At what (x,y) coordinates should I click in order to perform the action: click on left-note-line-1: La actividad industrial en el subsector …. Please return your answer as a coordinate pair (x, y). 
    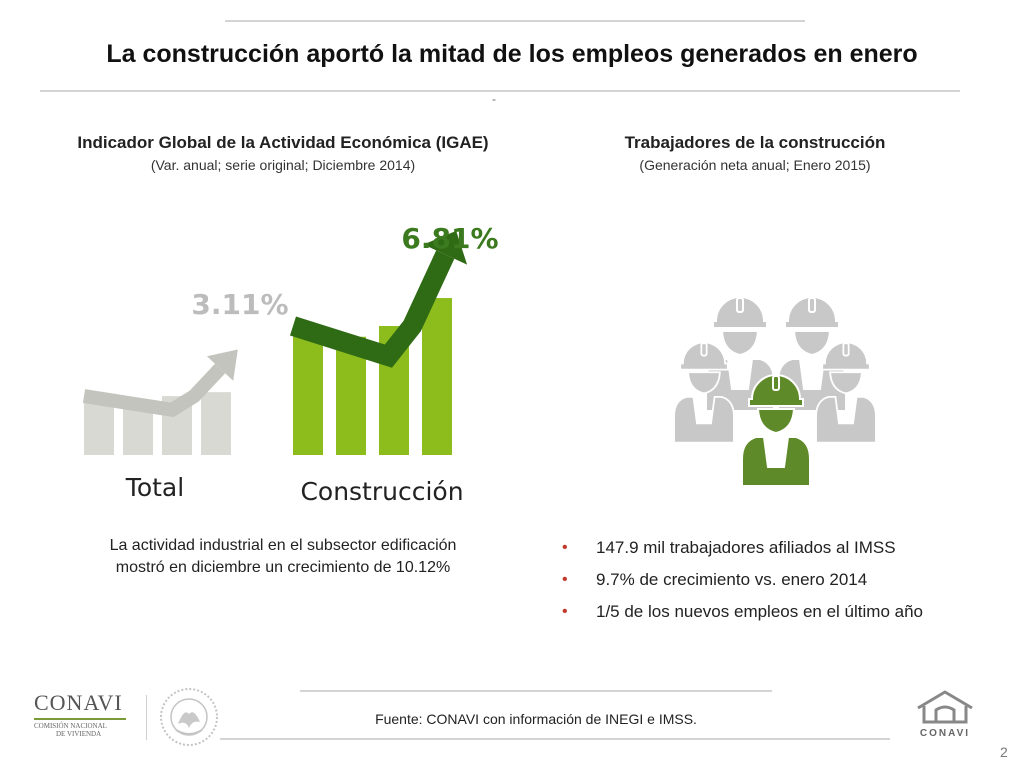
    Looking at the image, I should click on (283, 545).